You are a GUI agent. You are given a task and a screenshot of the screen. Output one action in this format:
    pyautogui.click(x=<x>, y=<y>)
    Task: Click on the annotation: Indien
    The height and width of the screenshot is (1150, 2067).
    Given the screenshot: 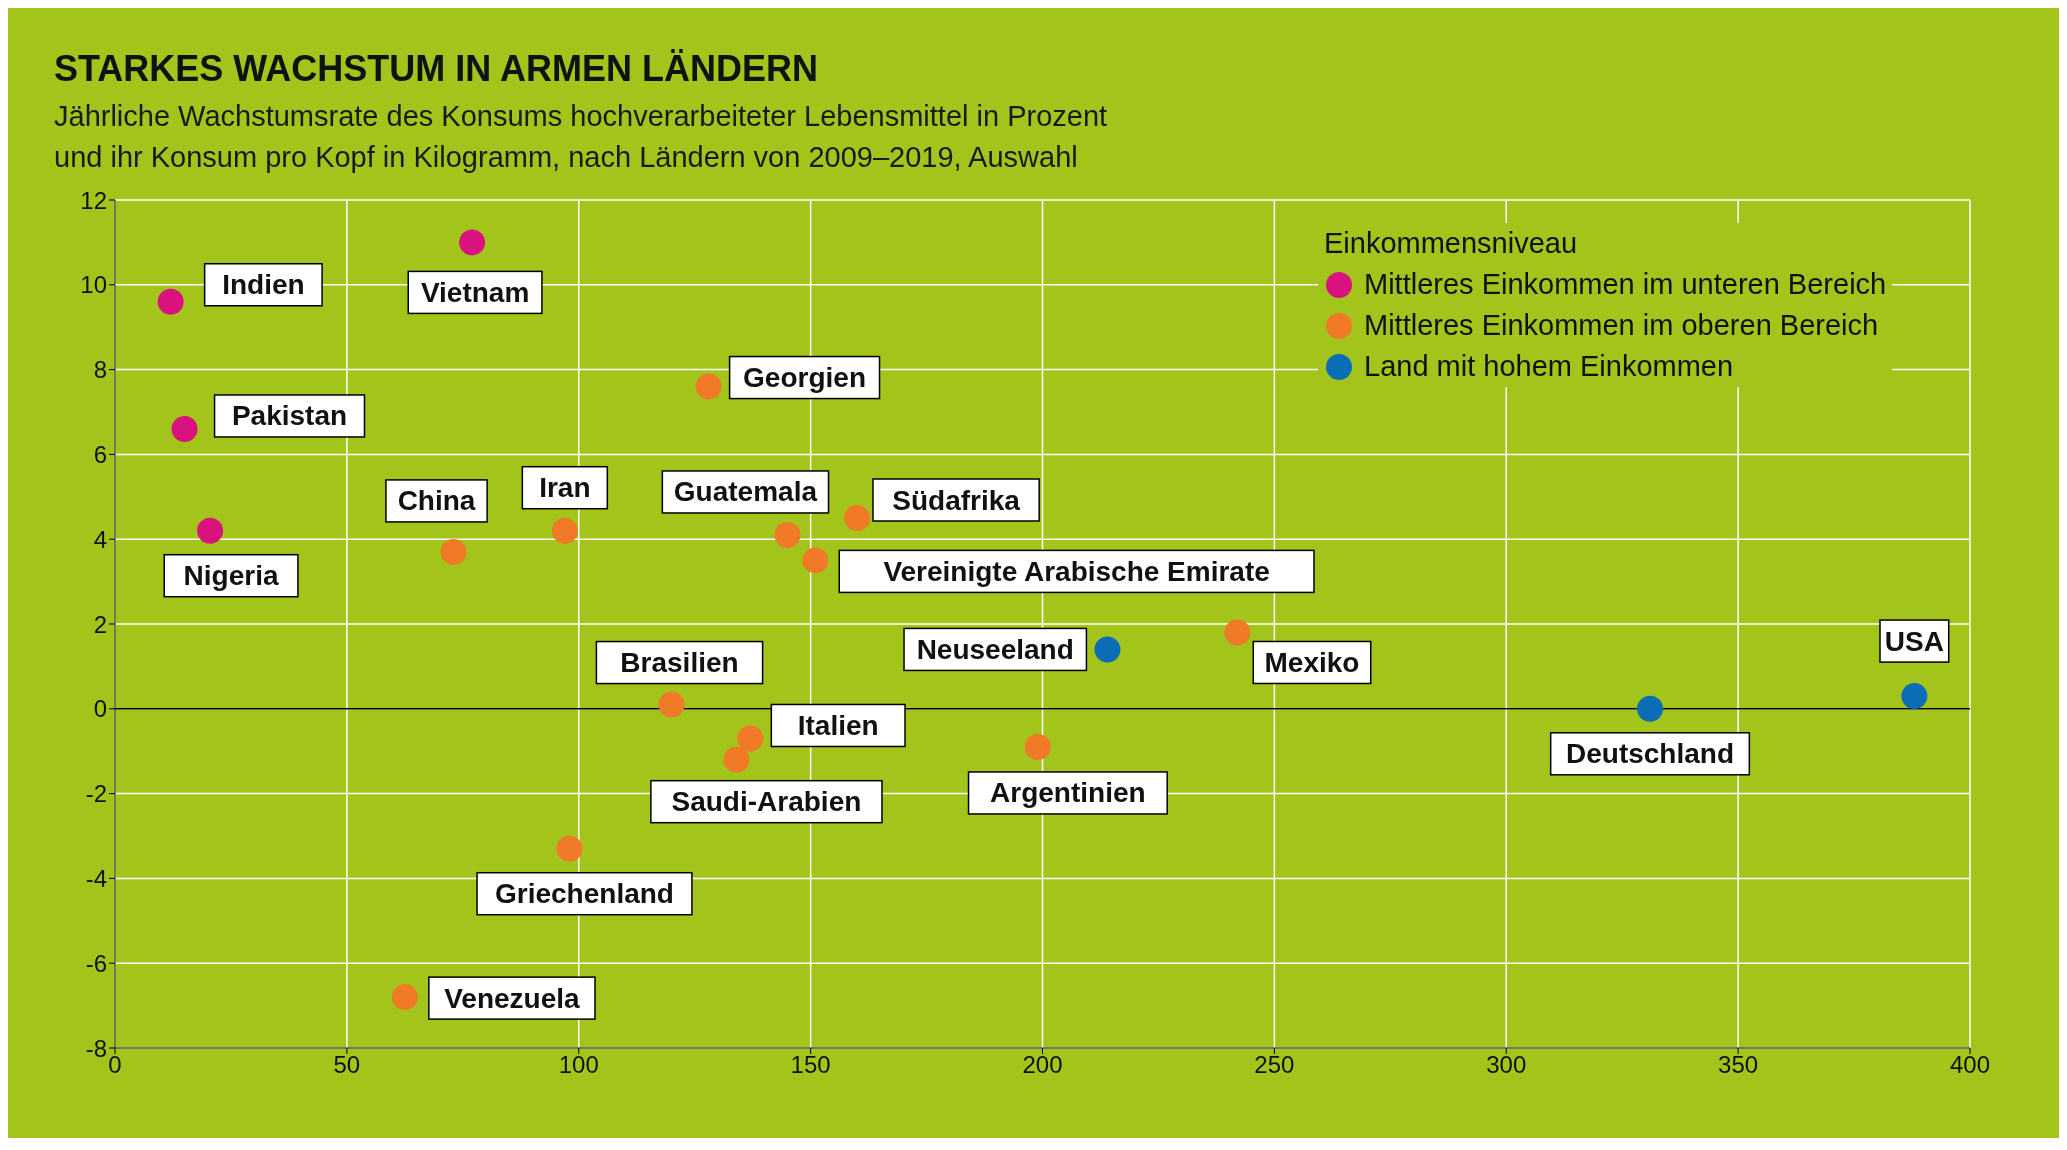 What is the action you would take?
    pyautogui.click(x=263, y=285)
    